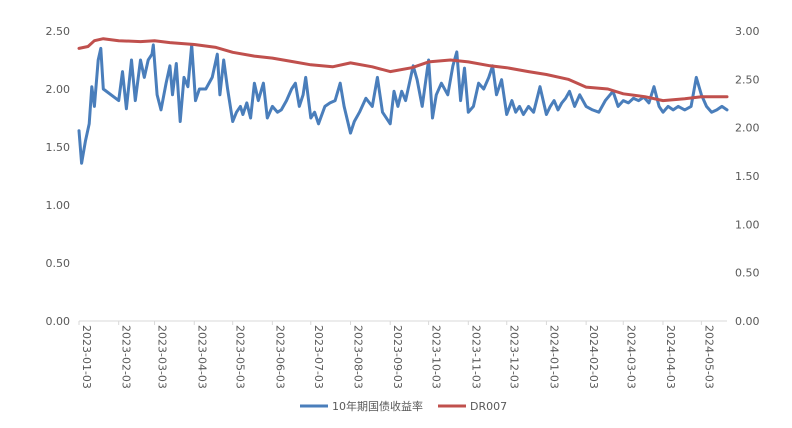 Image resolution: width=792 pixels, height=428 pixels. Describe the element at coordinates (126, 357) in the screenshot. I see `x-tick-label: 2023-02-03` at that location.